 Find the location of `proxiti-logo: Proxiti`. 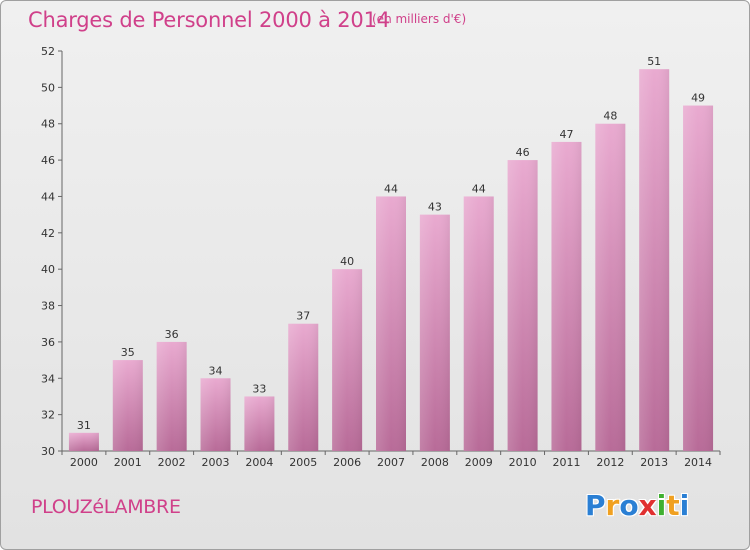

proxiti-logo: Proxiti is located at coordinates (637, 505).